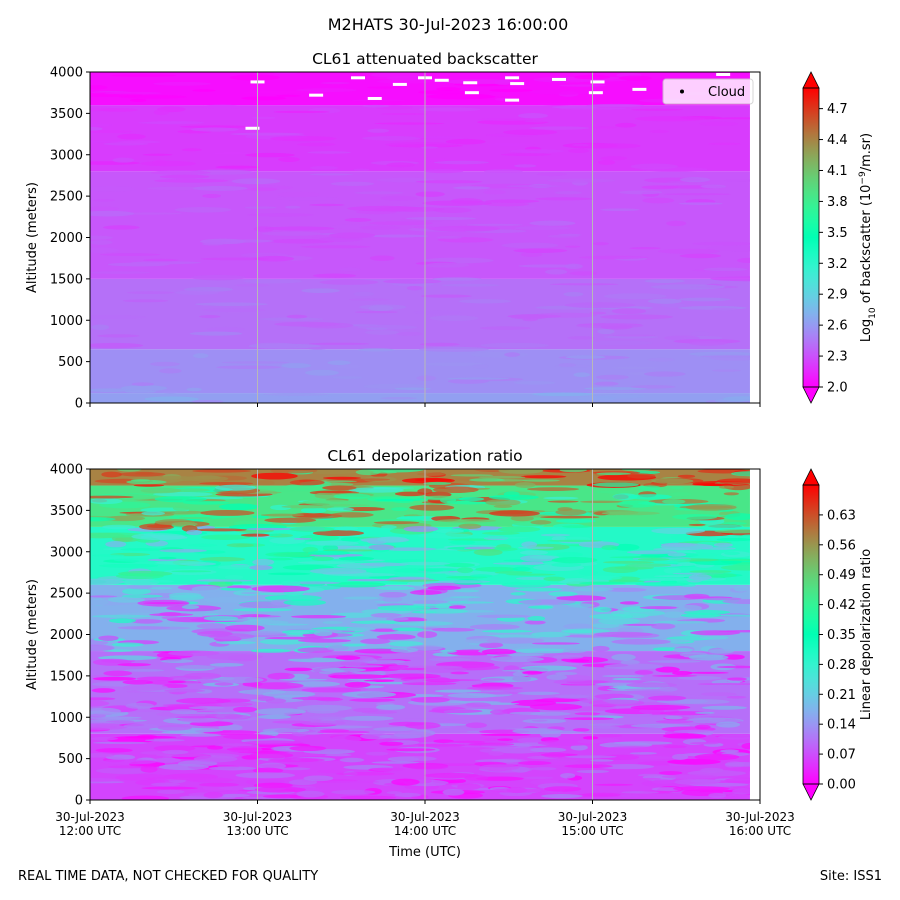 This screenshot has height=900, width=900. What do you see at coordinates (841, 755) in the screenshot?
I see `colorbar-tick-label: 0.07` at bounding box center [841, 755].